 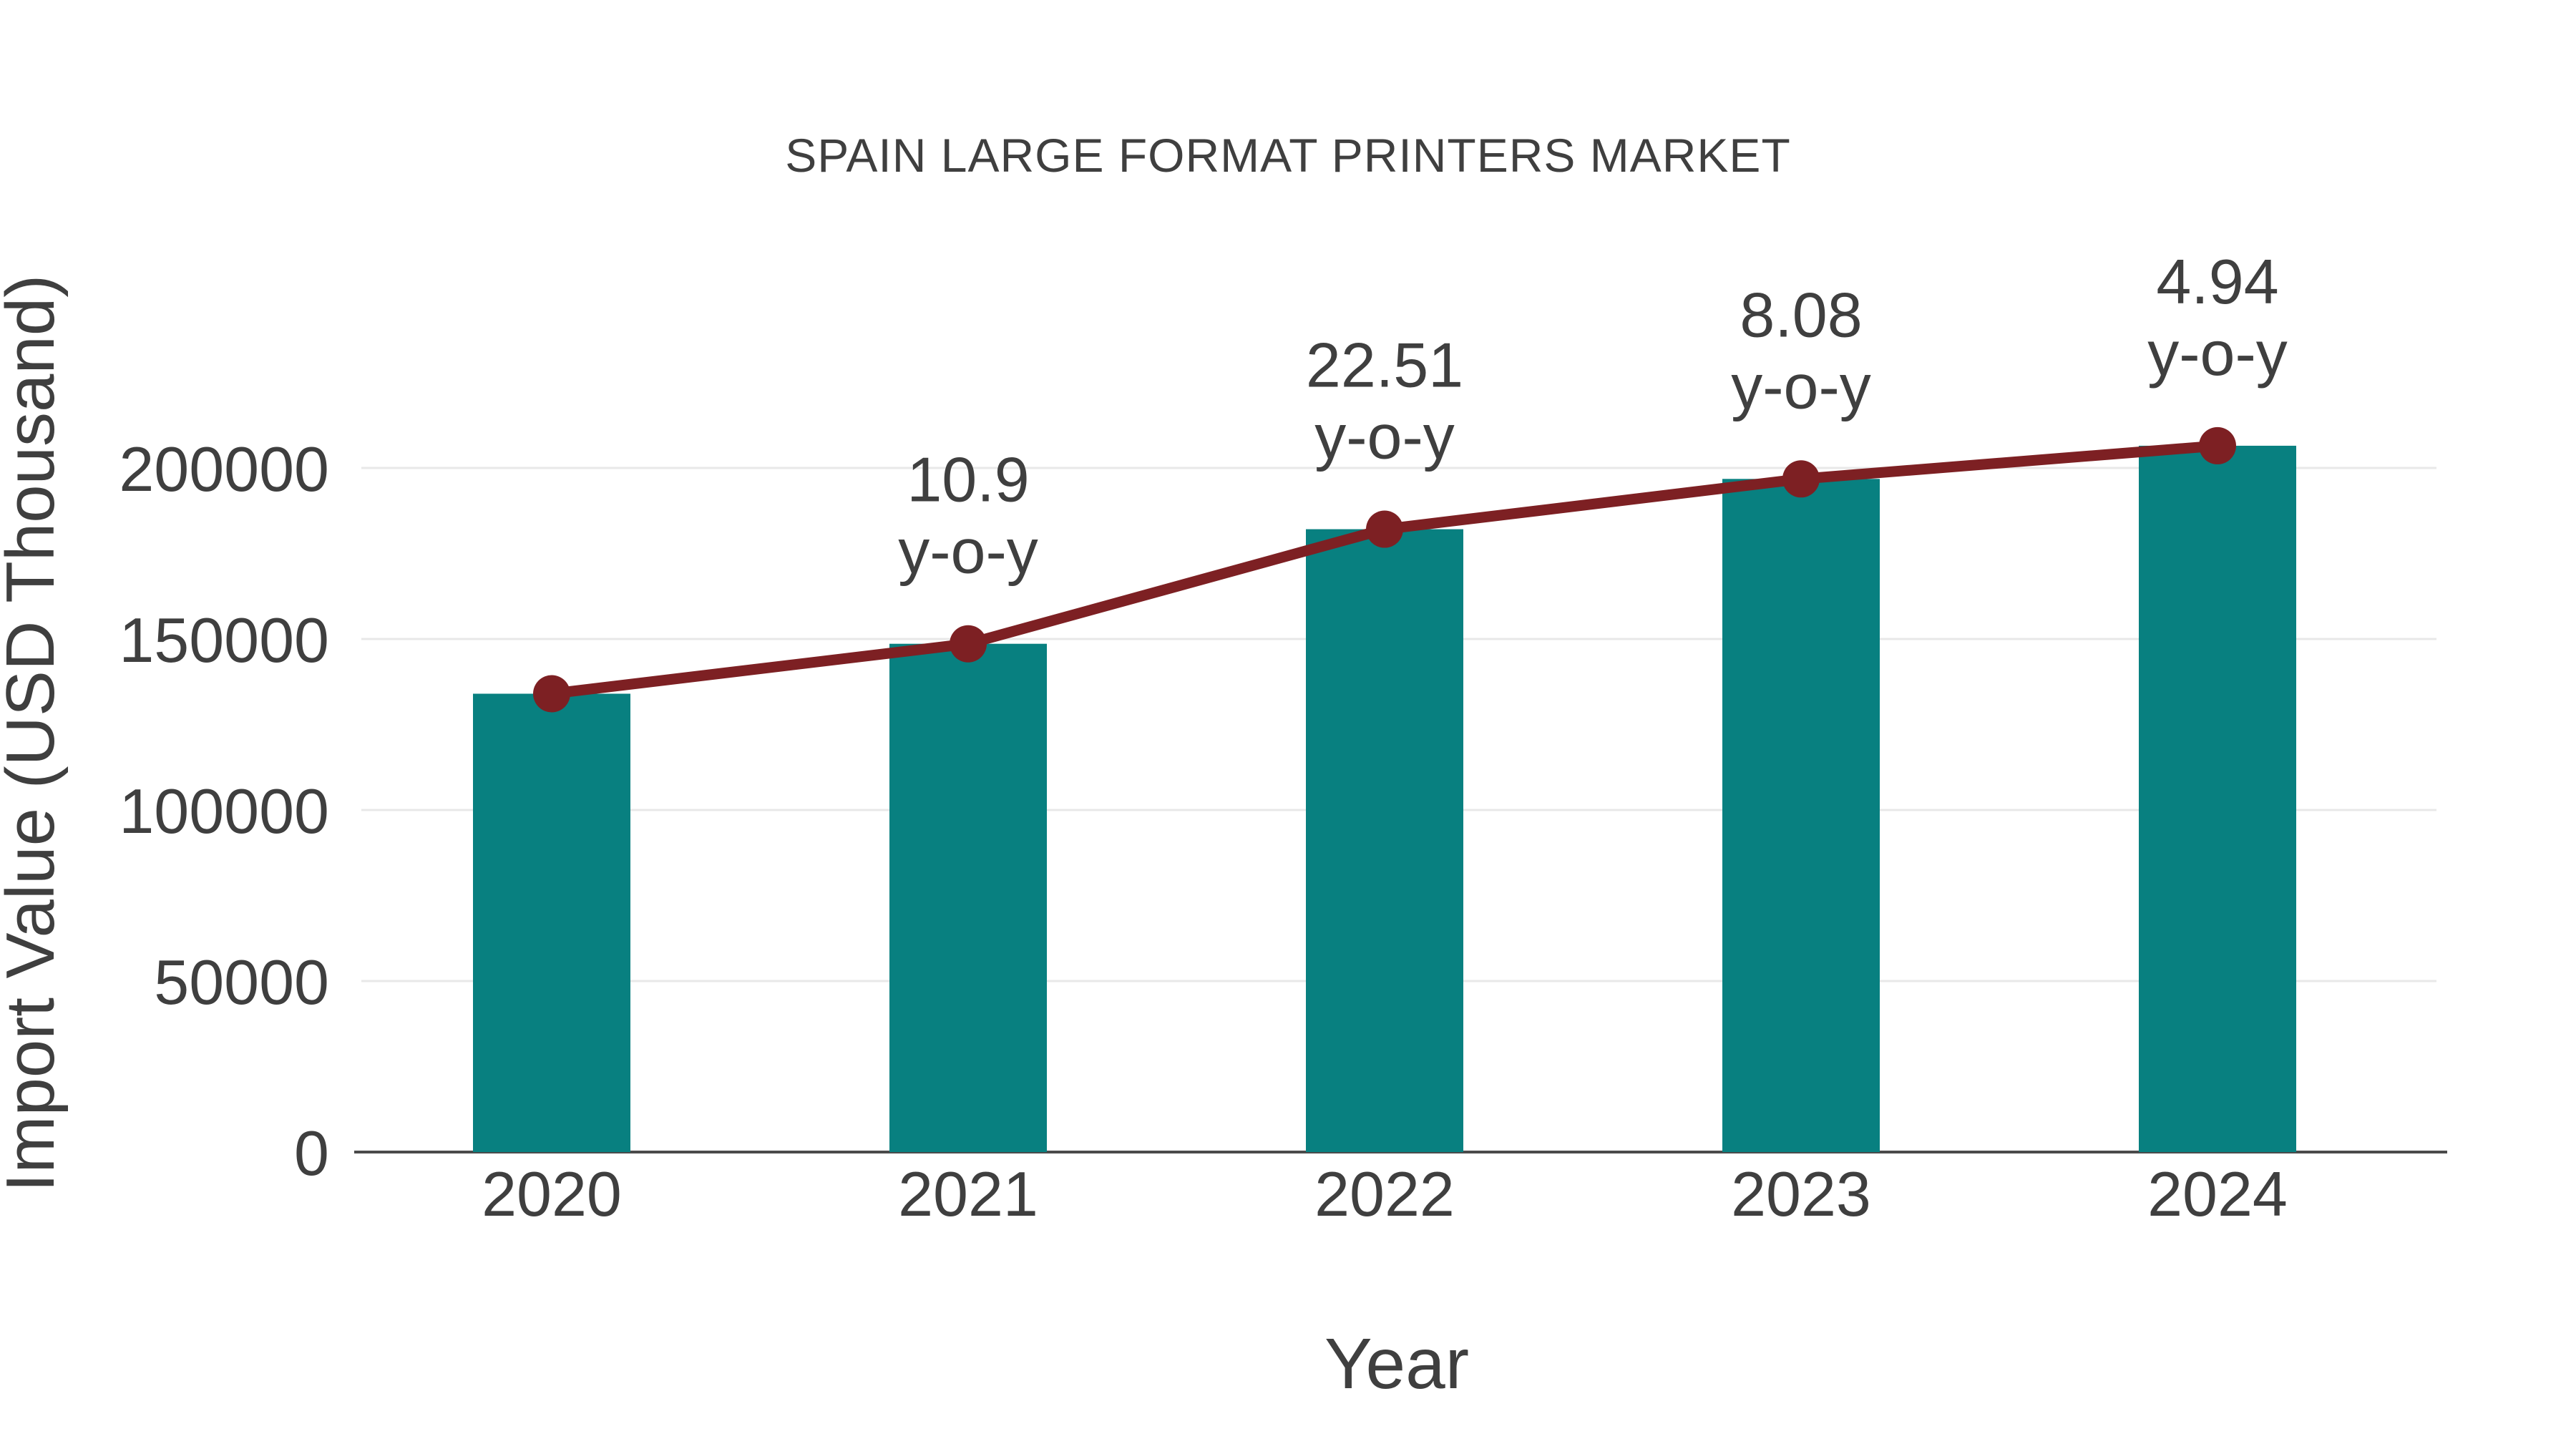 What do you see at coordinates (968, 897) in the screenshot?
I see `bar-2021` at bounding box center [968, 897].